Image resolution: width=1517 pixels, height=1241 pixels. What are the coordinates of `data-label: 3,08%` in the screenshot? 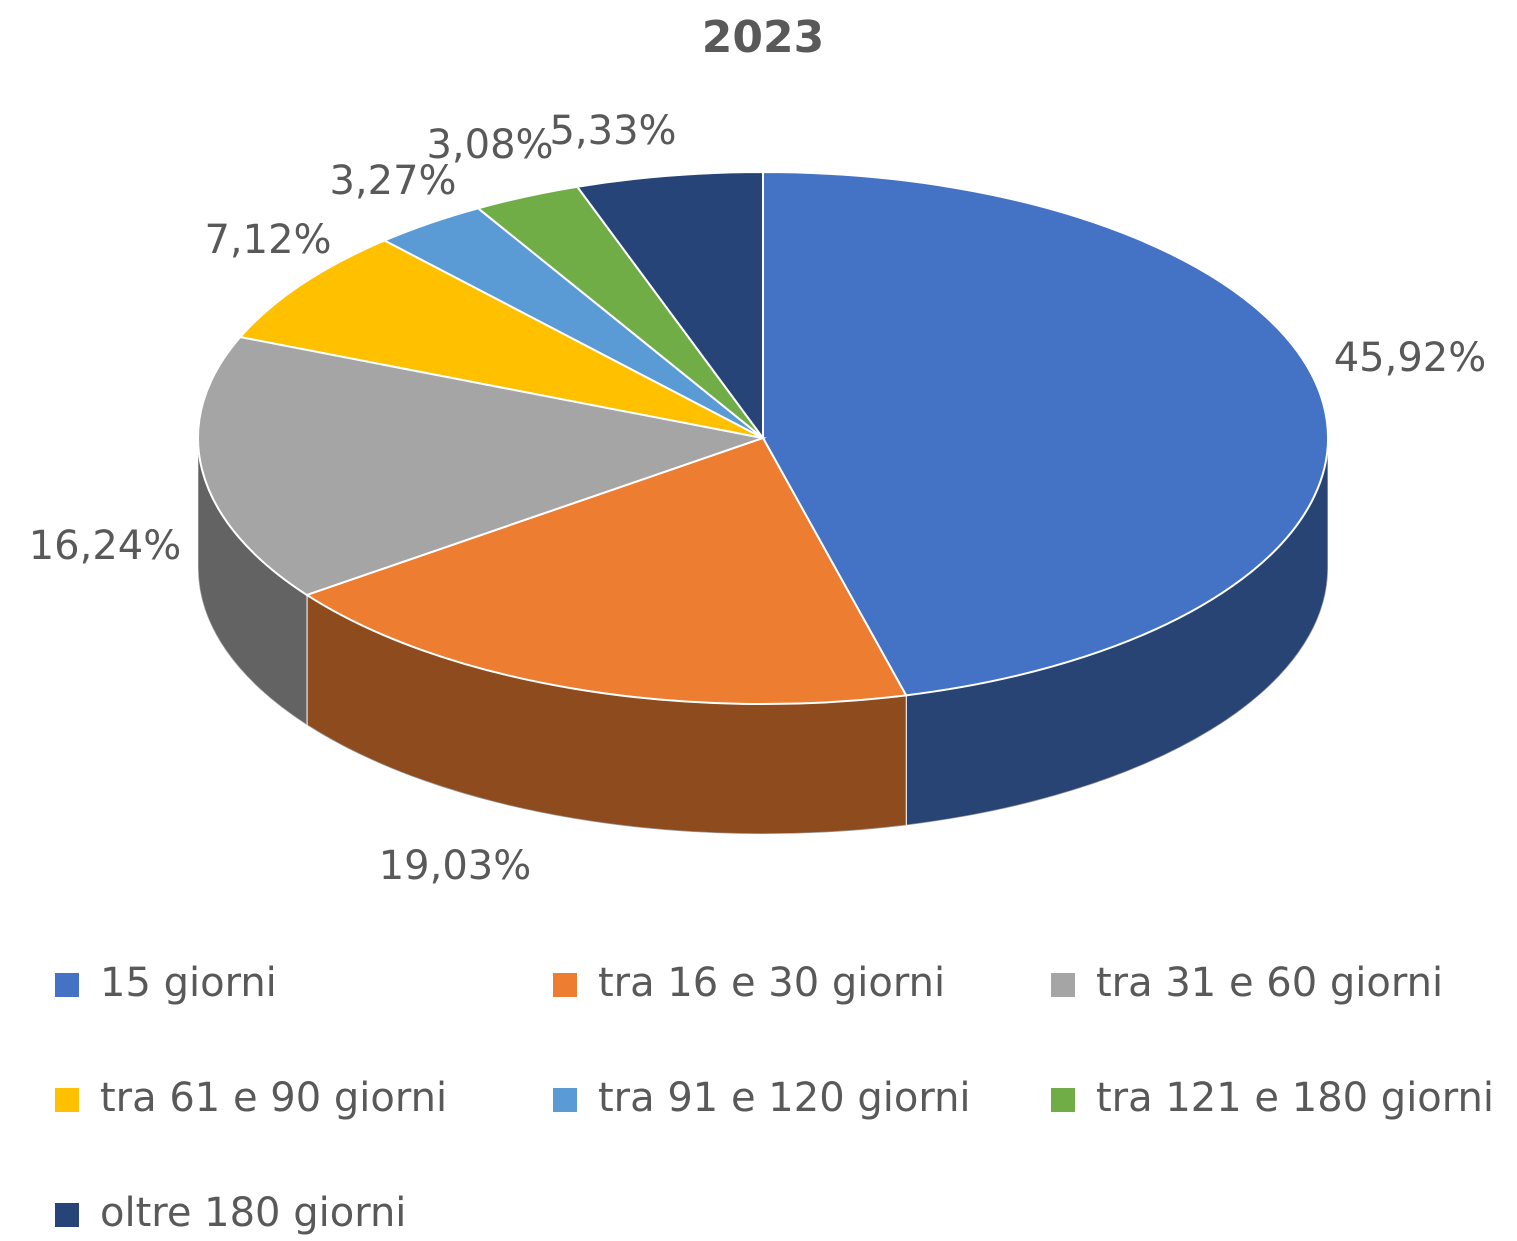 It's located at (489, 145).